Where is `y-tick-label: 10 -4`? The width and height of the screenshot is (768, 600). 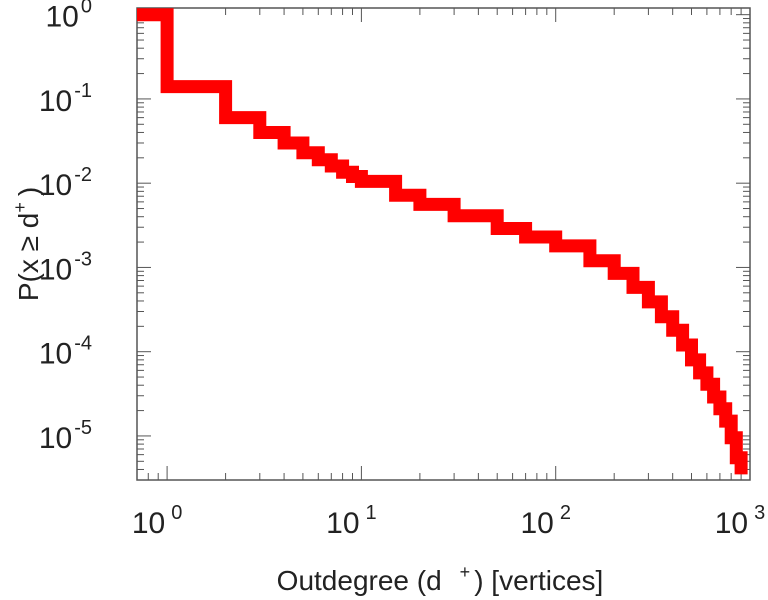
y-tick-label: 10 -4 is located at coordinates (65, 352).